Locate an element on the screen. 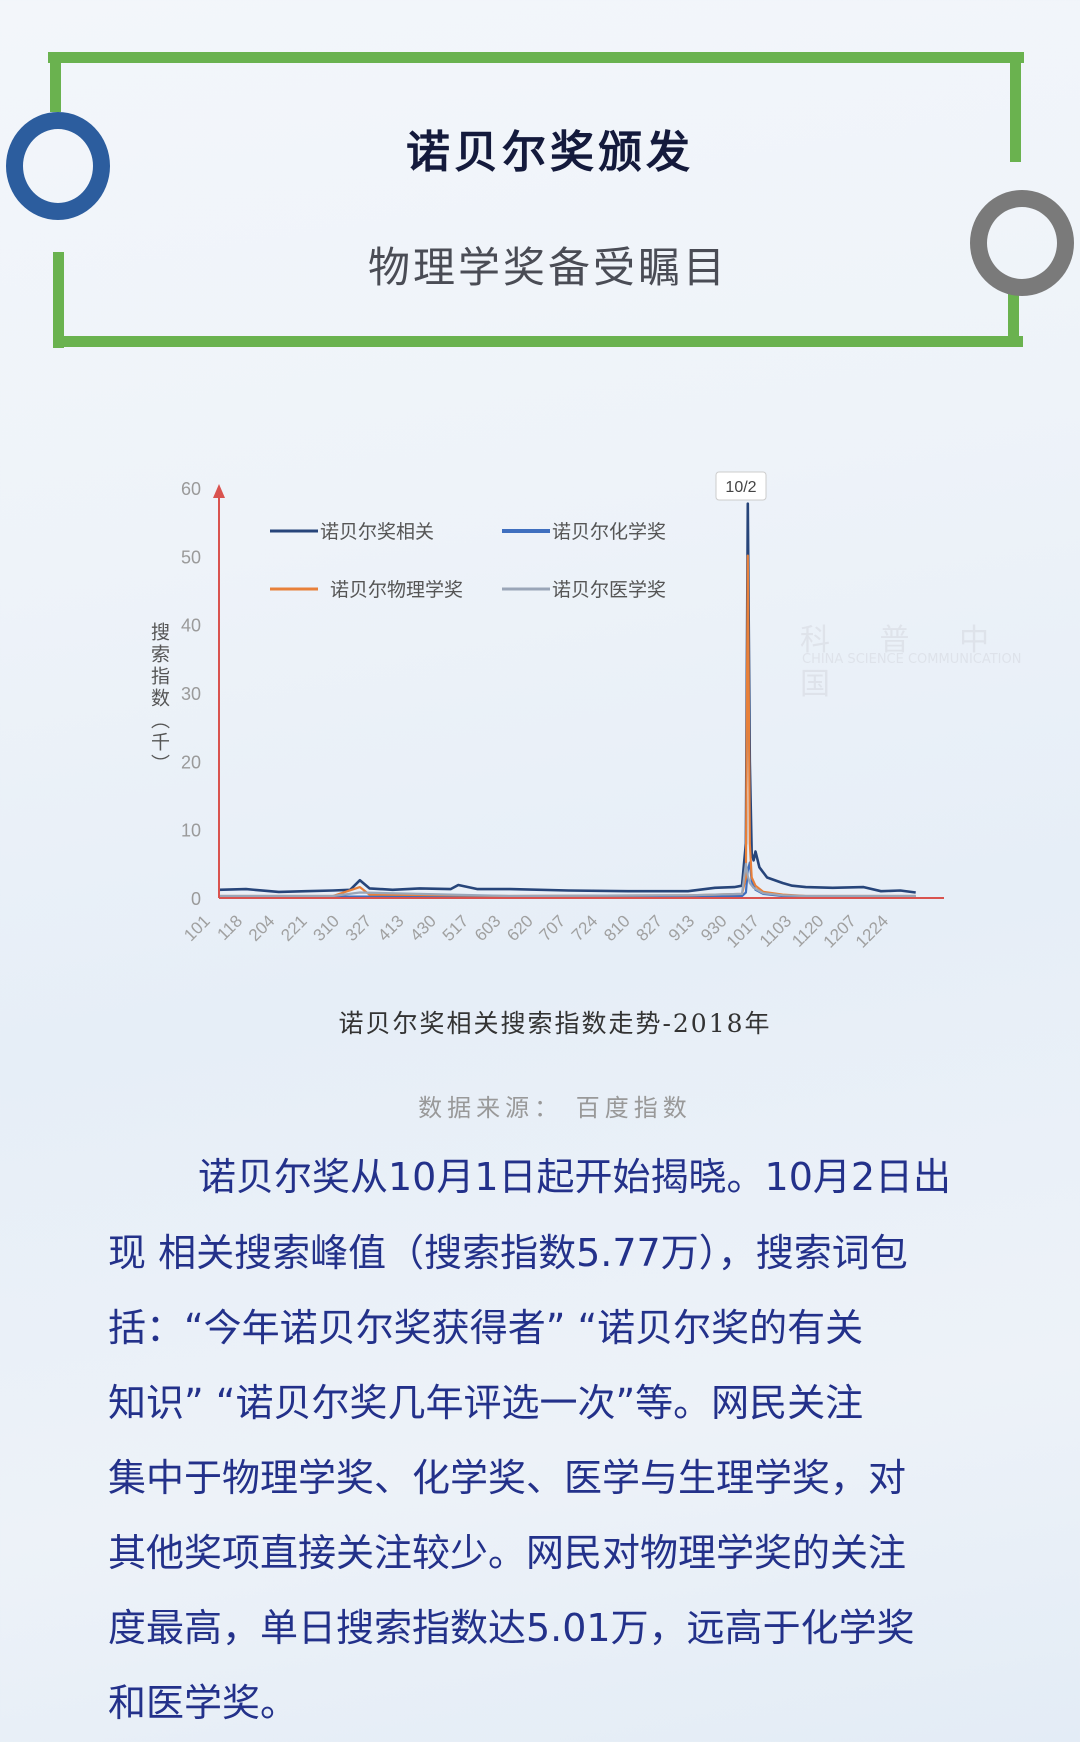 Image resolution: width=1080 pixels, height=1742 pixels. frame-left-lower is located at coordinates (58, 300).